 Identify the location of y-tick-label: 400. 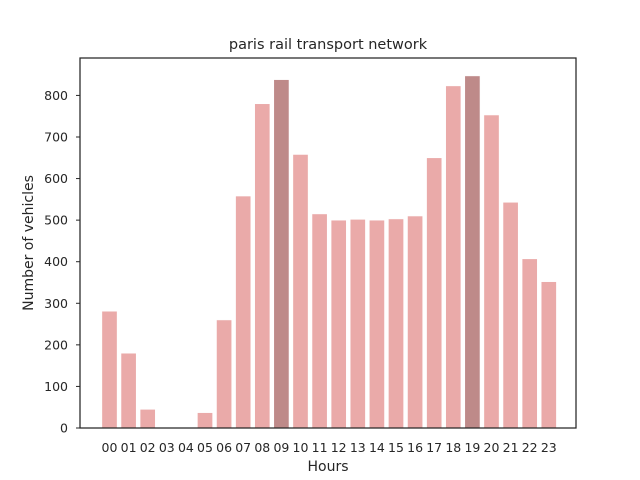
(56, 261).